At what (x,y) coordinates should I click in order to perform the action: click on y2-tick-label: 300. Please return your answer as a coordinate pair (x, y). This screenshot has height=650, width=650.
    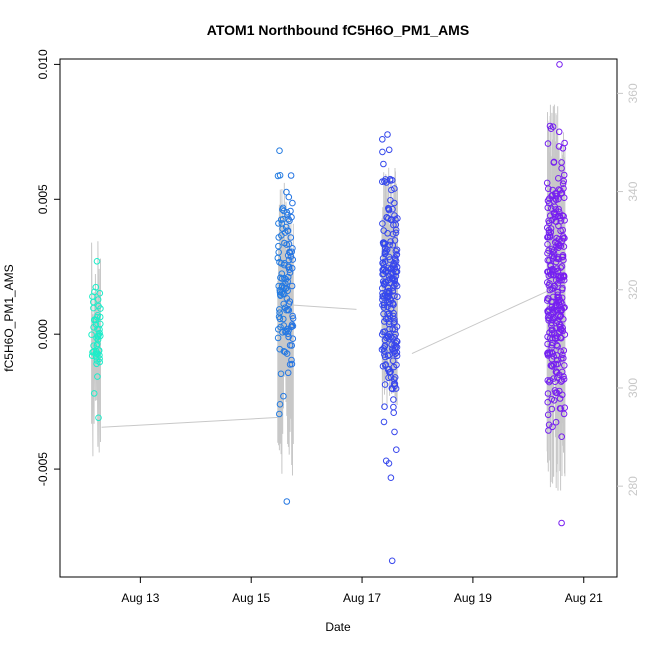
    Looking at the image, I should click on (633, 388).